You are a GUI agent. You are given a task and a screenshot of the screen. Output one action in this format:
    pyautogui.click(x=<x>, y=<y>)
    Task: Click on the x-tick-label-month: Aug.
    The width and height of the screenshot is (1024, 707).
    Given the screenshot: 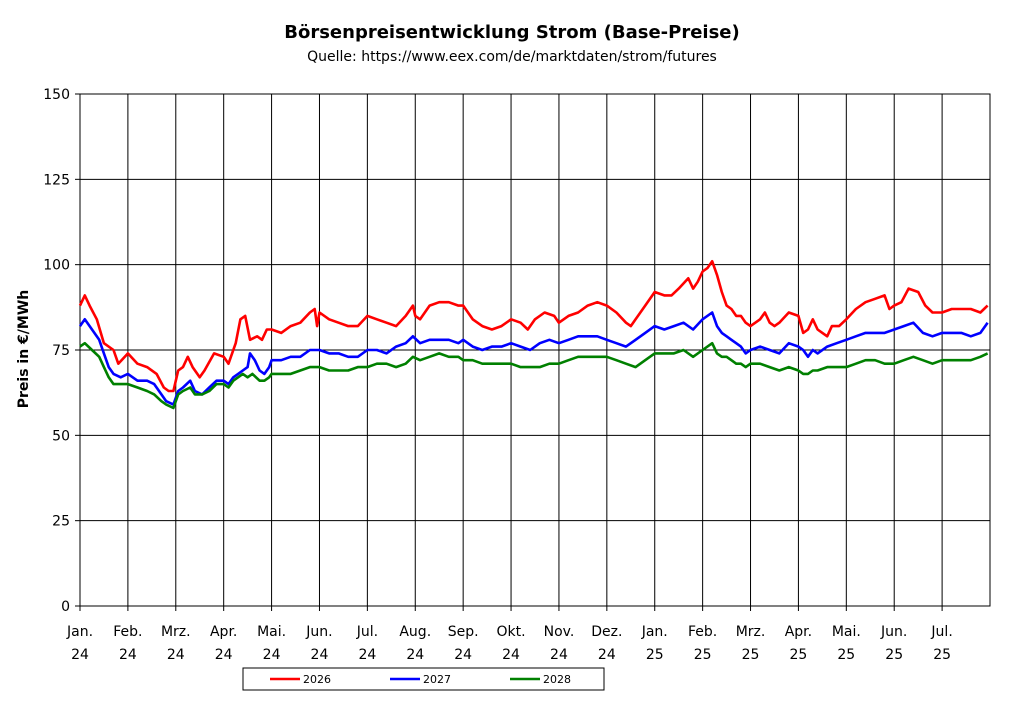 What is the action you would take?
    pyautogui.click(x=415, y=632)
    